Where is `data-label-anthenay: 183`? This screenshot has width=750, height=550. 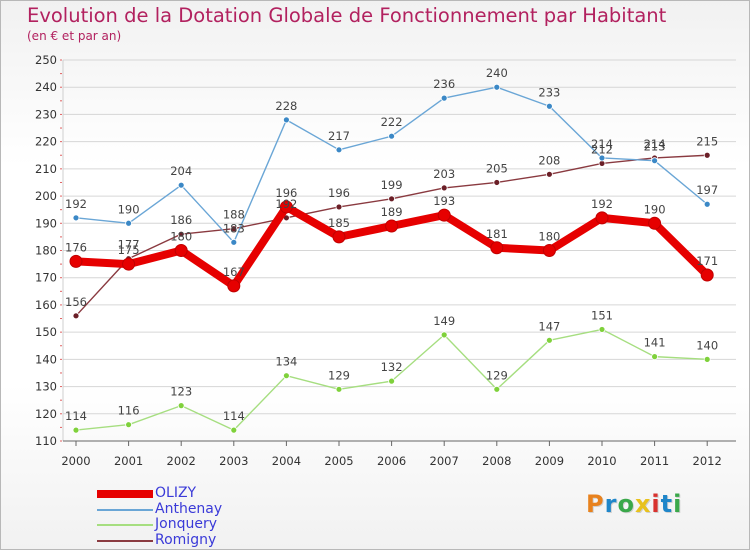
data-label-anthenay: 183 is located at coordinates (234, 228).